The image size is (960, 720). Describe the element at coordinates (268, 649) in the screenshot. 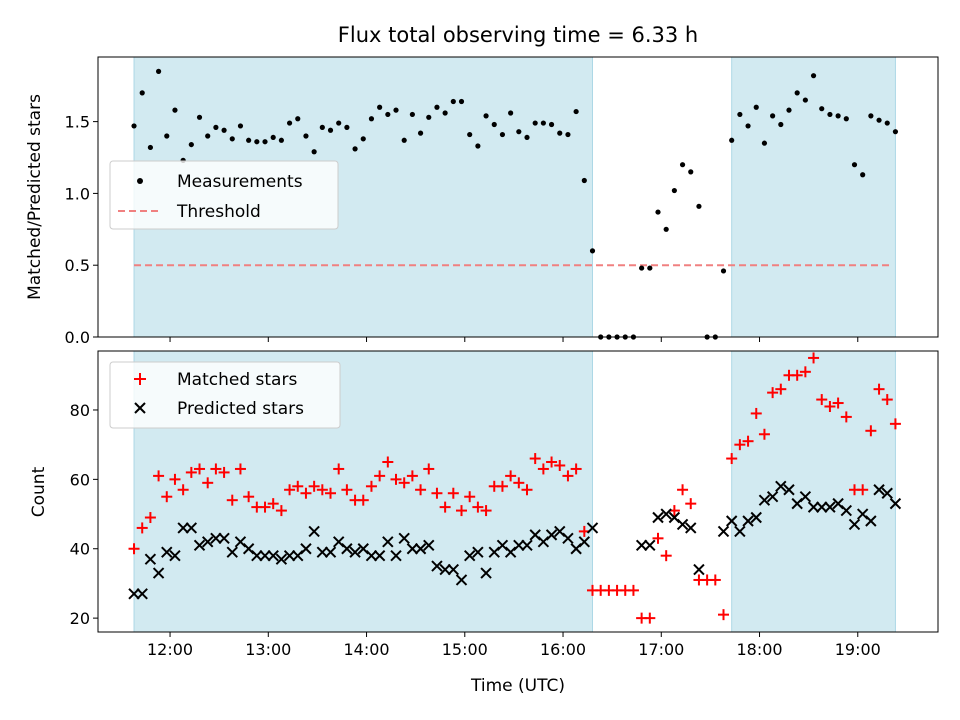

I see `x-tick-label: 13:00` at that location.